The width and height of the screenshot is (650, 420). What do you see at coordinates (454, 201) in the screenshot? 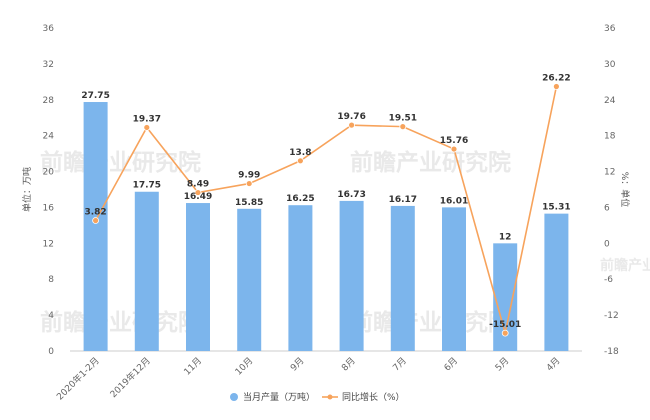
I see `bar-value-label: 16.01` at bounding box center [454, 201].